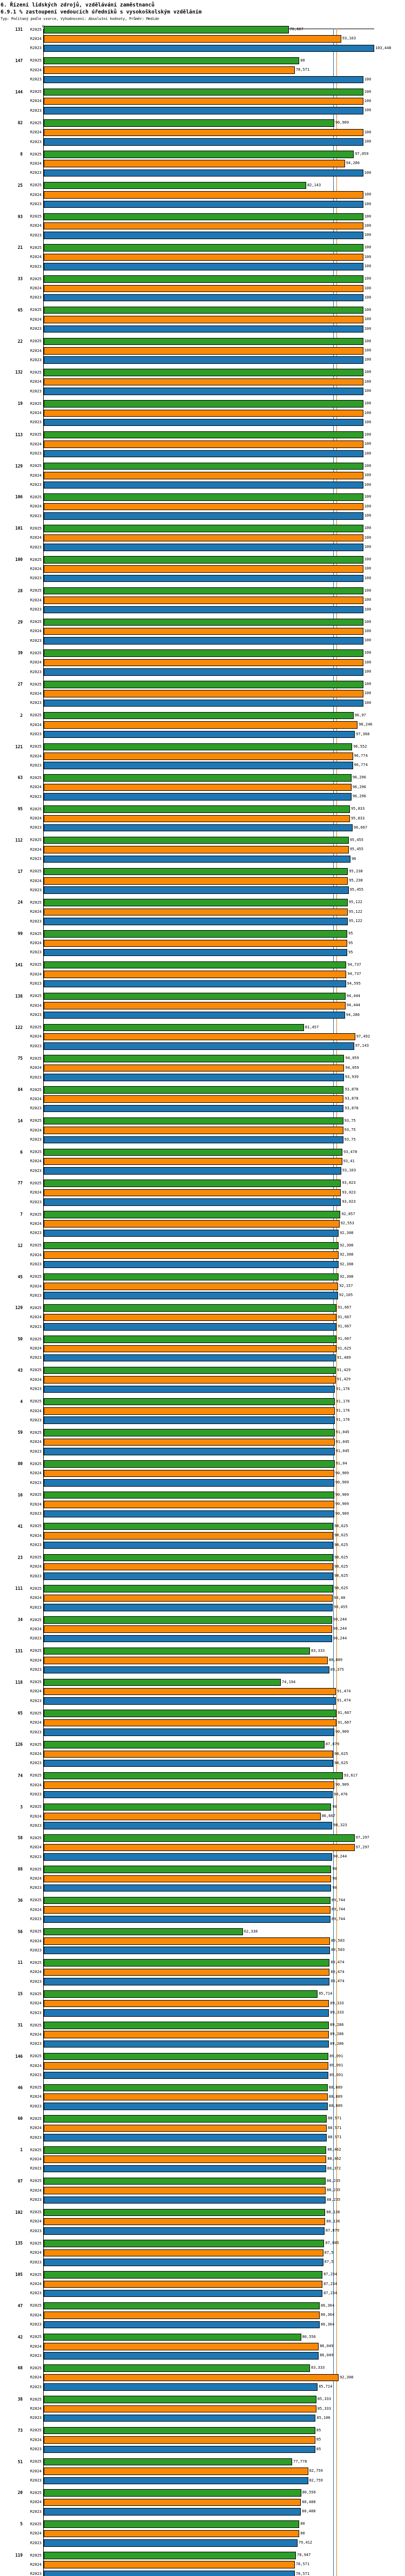 This screenshot has height=2576, width=405. I want to click on bar-row: 50 R2025 91,667, so click(202, 1339).